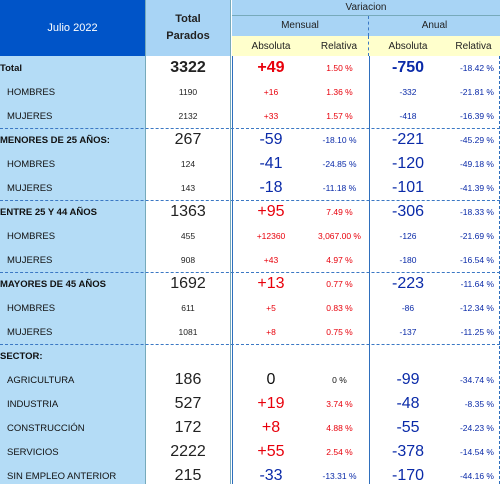 Image resolution: width=500 pixels, height=488 pixels. Describe the element at coordinates (188, 188) in the screenshot. I see `total-cell: 143` at that location.